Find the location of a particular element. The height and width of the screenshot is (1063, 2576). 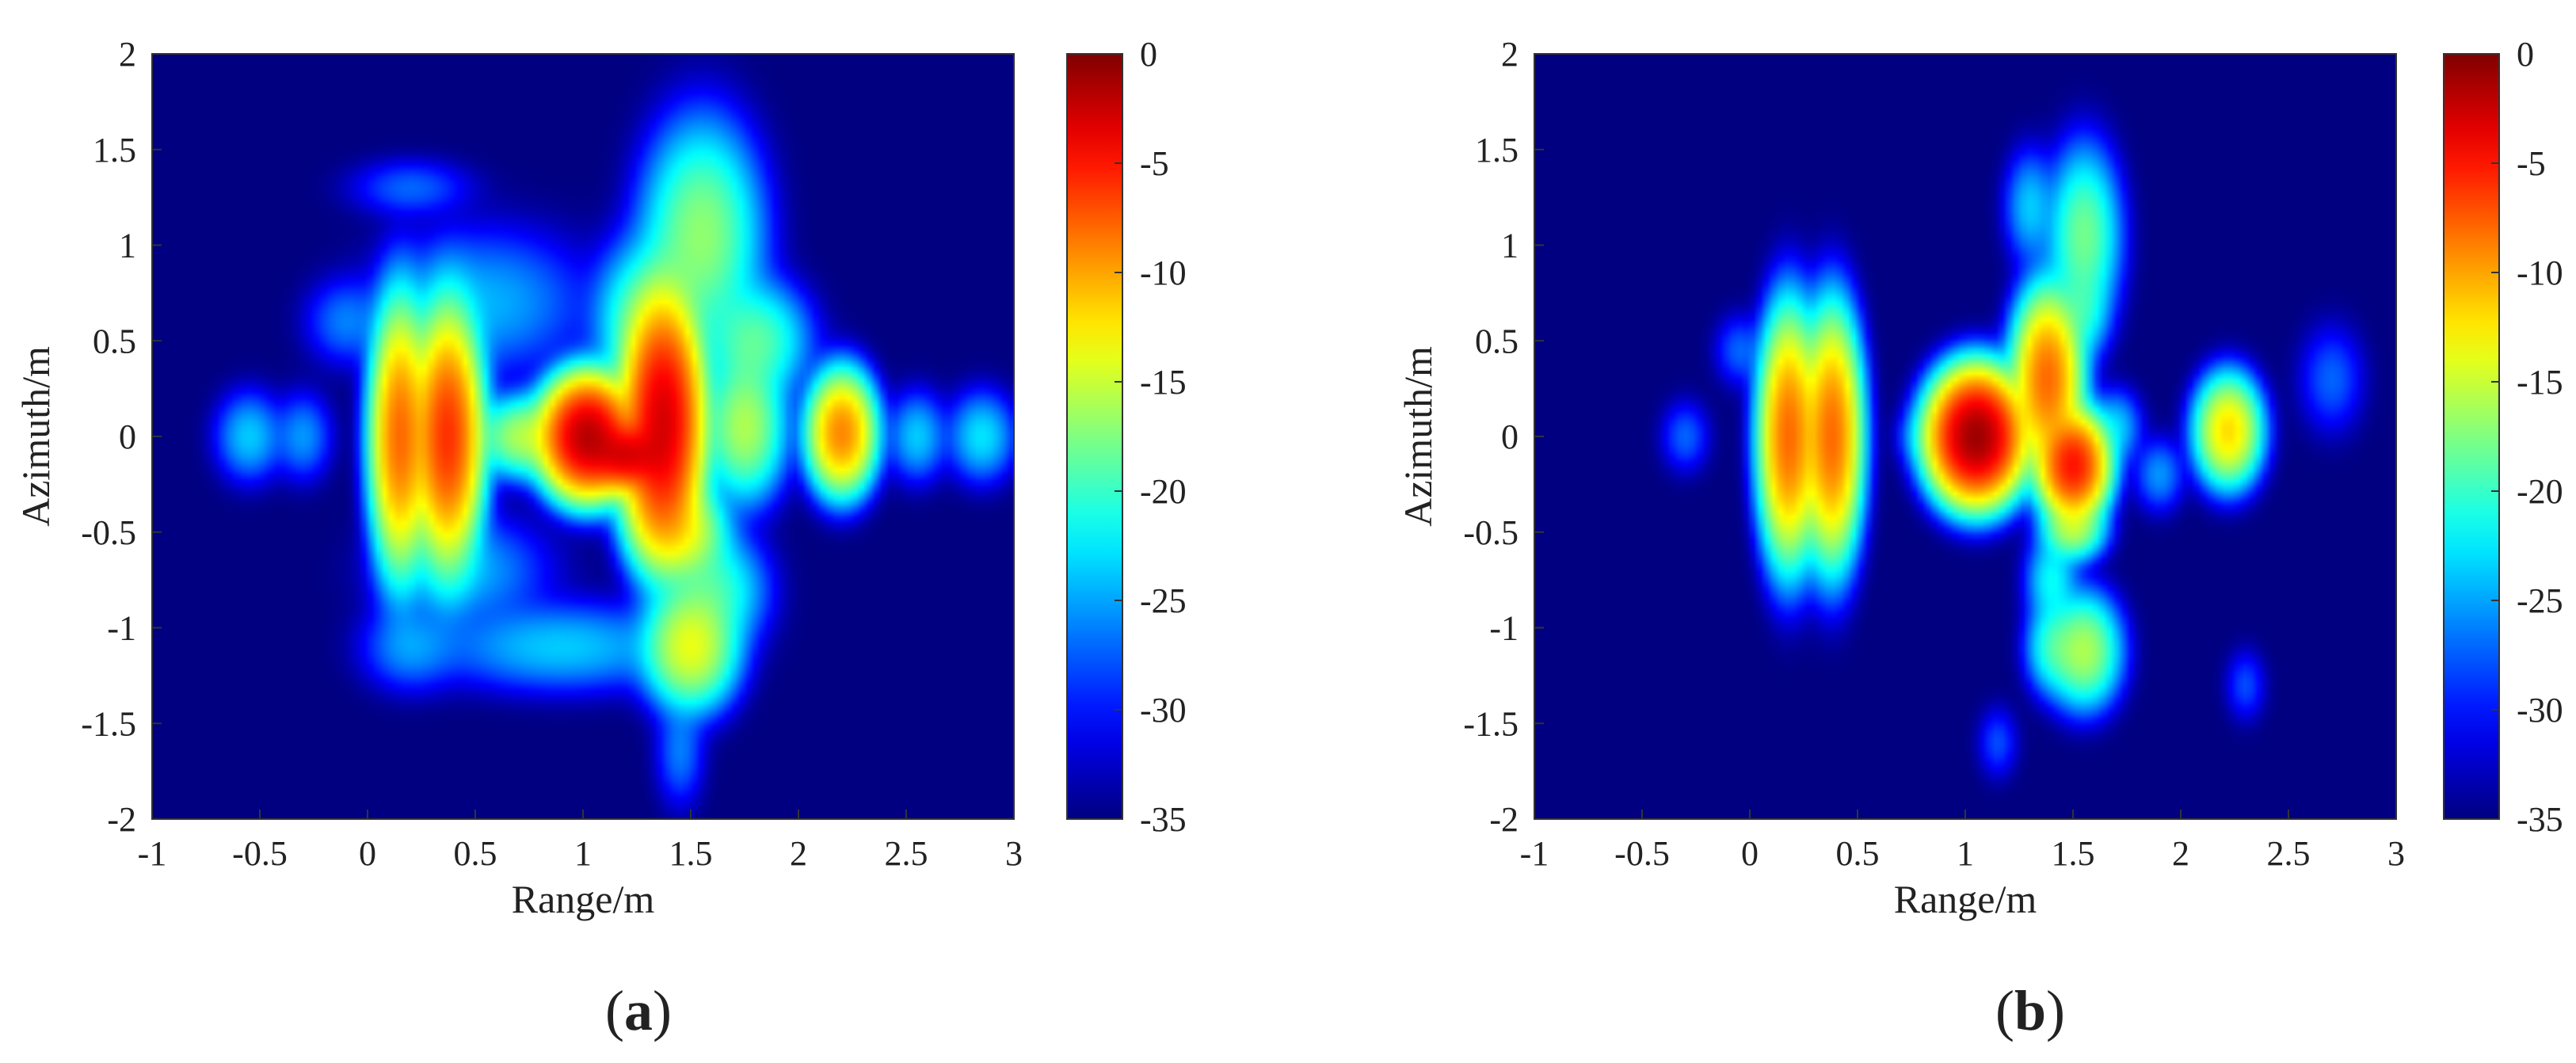

panel-label: (b) is located at coordinates (2030, 1011).